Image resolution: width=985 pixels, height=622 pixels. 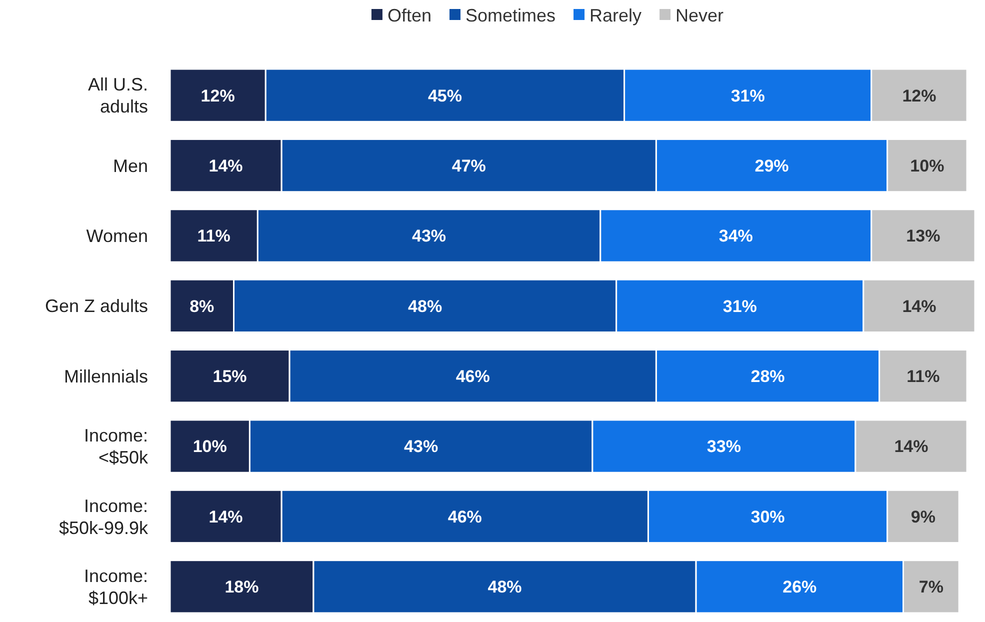 I want to click on legend-label: Never, so click(x=700, y=15).